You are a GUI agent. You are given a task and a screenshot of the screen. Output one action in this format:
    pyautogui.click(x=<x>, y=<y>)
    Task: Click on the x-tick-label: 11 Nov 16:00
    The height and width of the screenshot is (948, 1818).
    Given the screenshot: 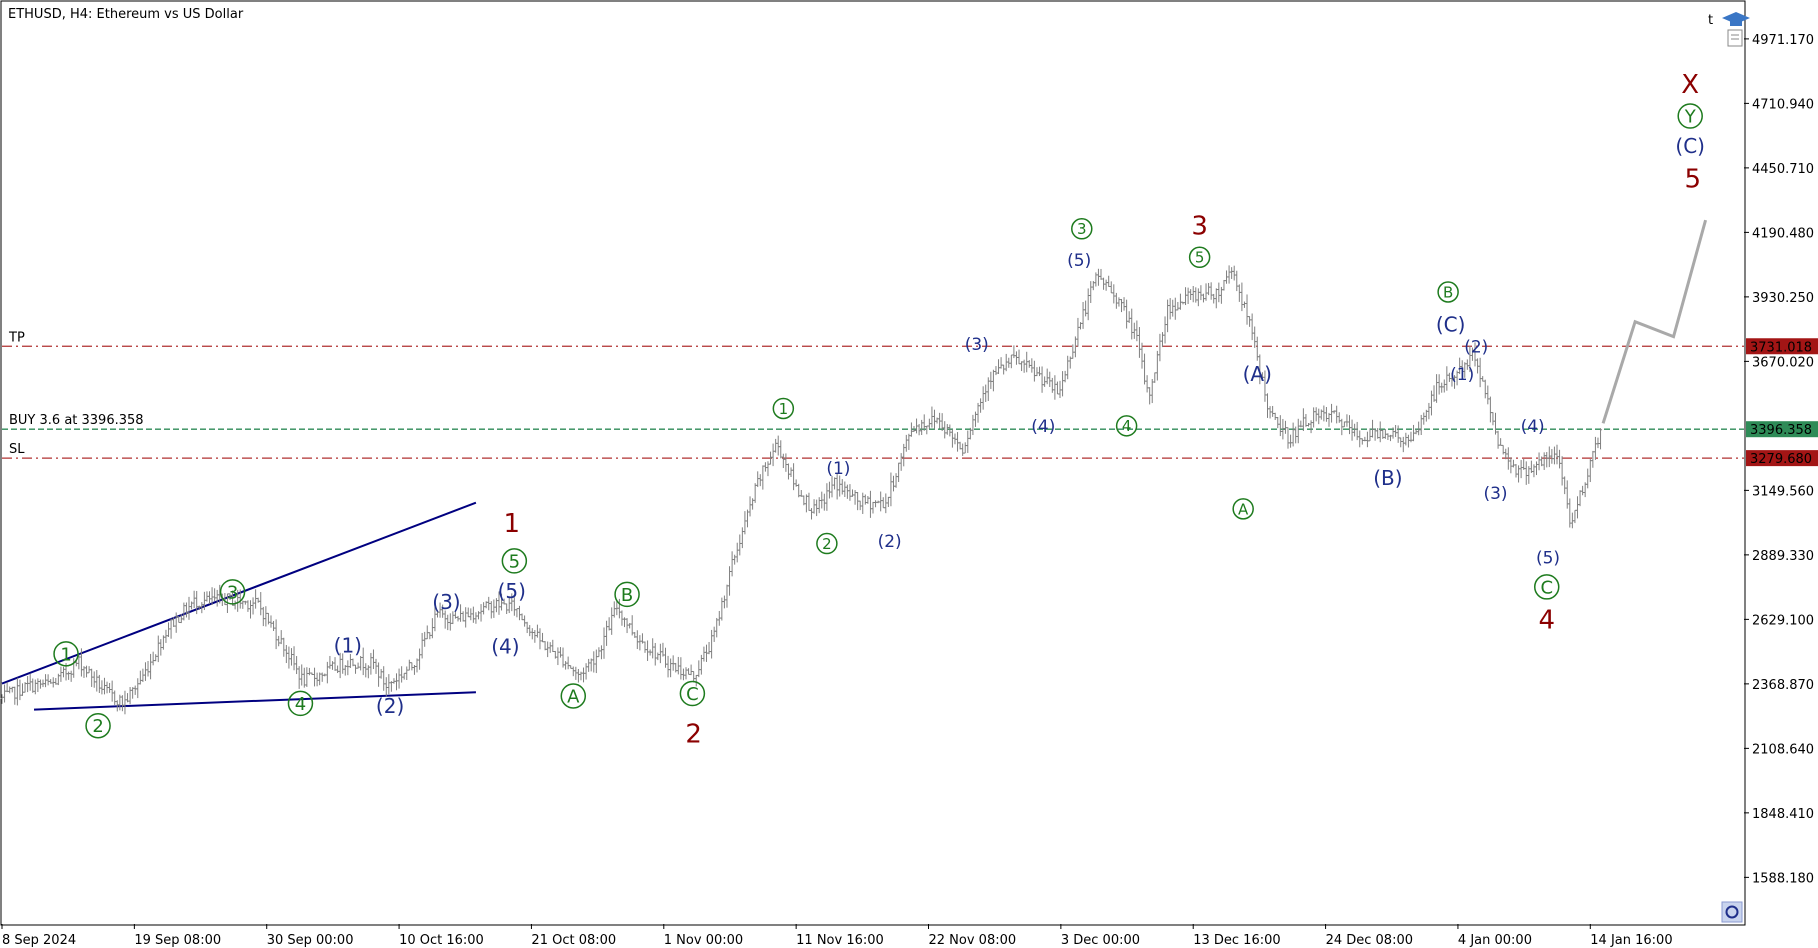 What is the action you would take?
    pyautogui.click(x=840, y=940)
    